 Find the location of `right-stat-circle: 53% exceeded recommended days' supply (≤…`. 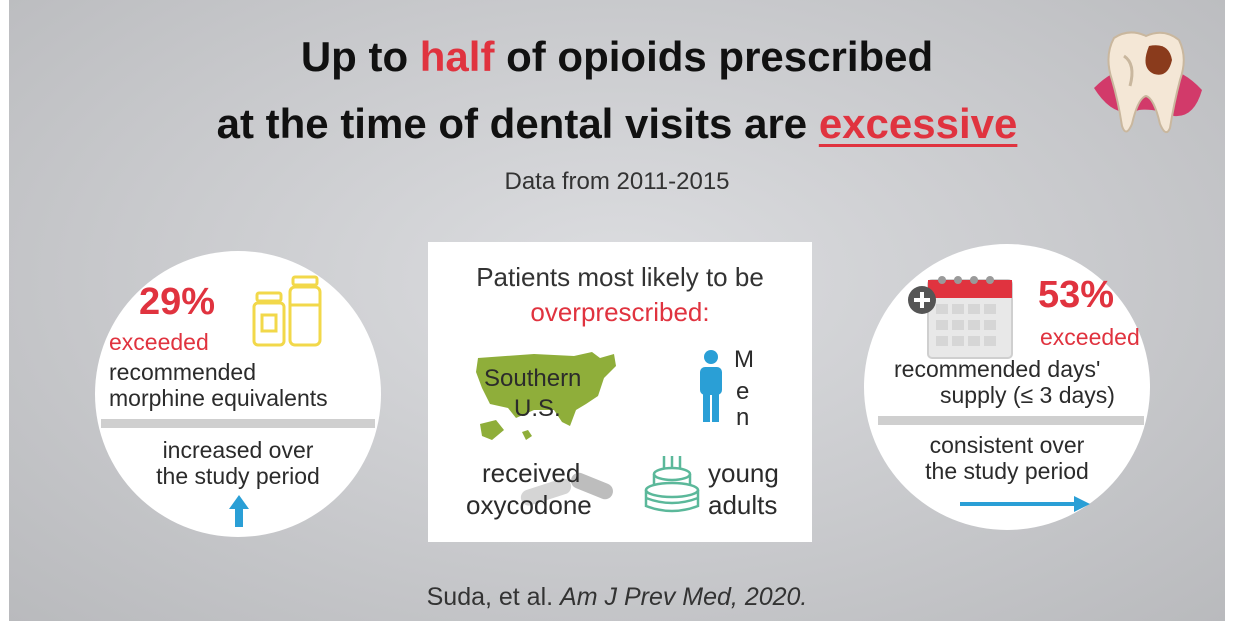

right-stat-circle: 53% exceeded recommended days' supply (≤… is located at coordinates (1007, 387).